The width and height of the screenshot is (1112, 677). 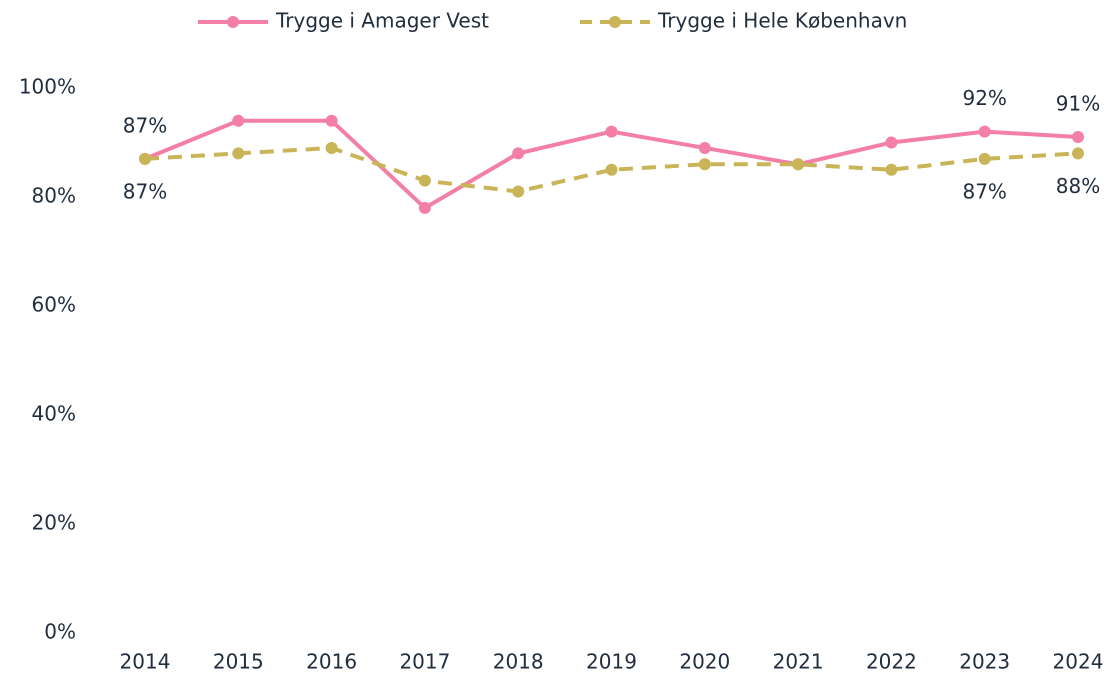 I want to click on x-tick-label: 2015, so click(x=238, y=662).